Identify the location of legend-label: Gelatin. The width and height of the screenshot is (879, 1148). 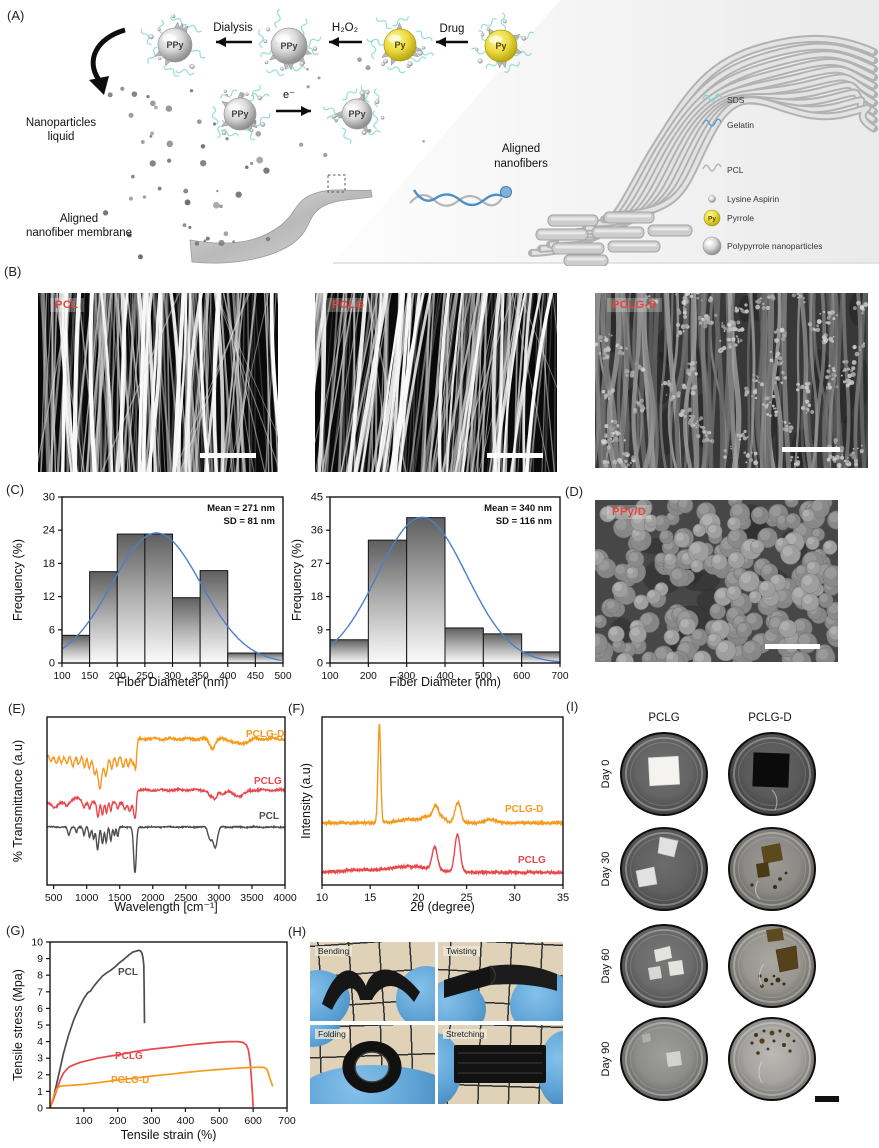
(740, 125).